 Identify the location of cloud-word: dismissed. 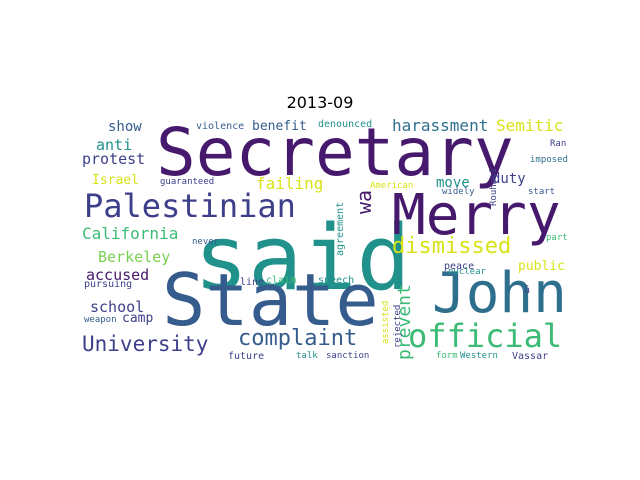
(452, 246).